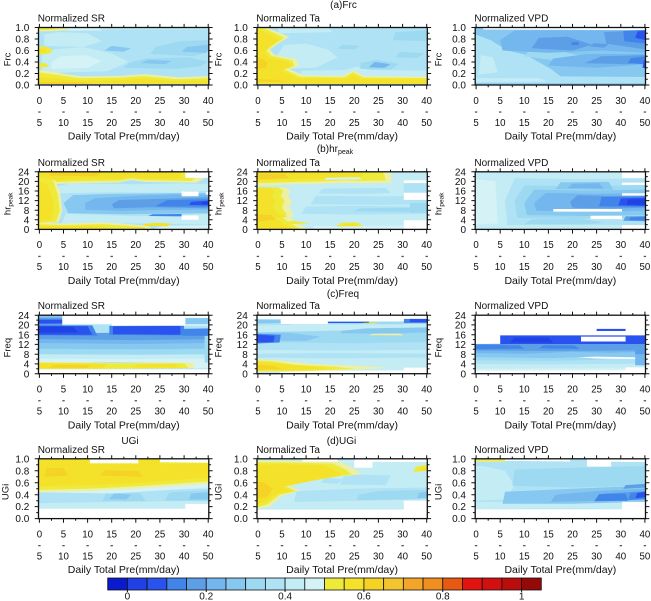  Describe the element at coordinates (6, 492) in the screenshot. I see `svg-text: UGi` at that location.